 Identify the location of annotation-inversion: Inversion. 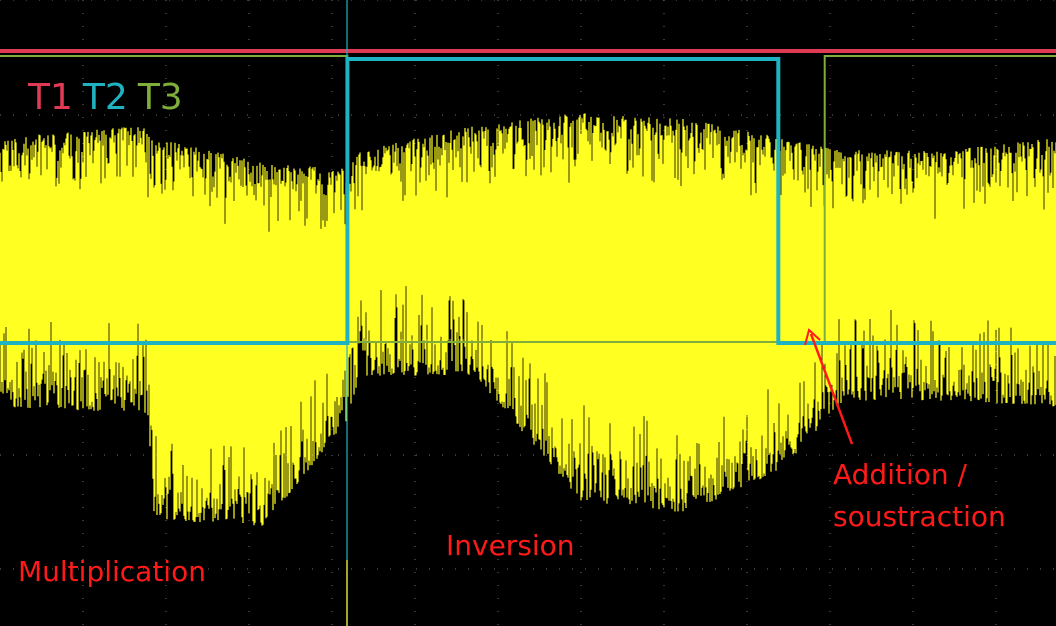
(510, 545).